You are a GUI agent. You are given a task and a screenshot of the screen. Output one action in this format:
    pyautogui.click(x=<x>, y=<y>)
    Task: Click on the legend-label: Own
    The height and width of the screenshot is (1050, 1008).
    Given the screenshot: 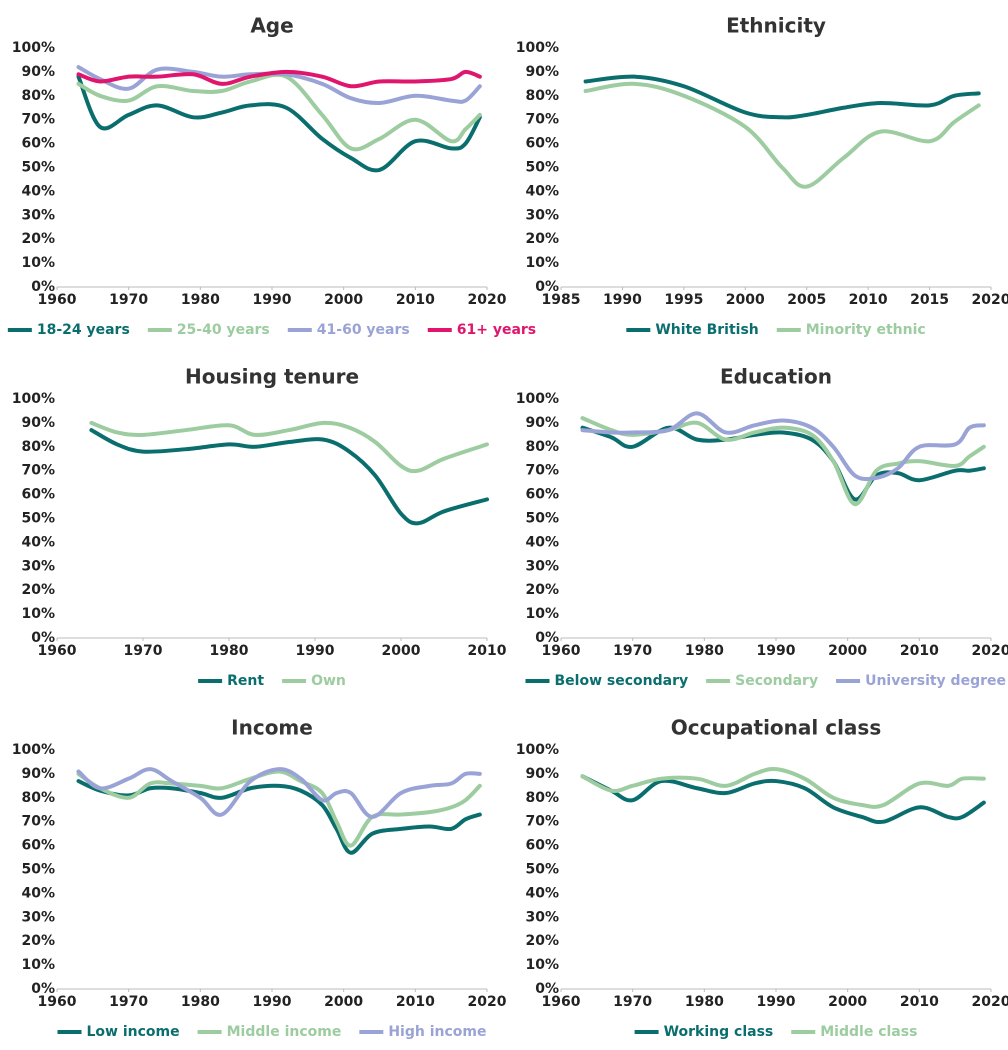 What is the action you would take?
    pyautogui.click(x=328, y=681)
    